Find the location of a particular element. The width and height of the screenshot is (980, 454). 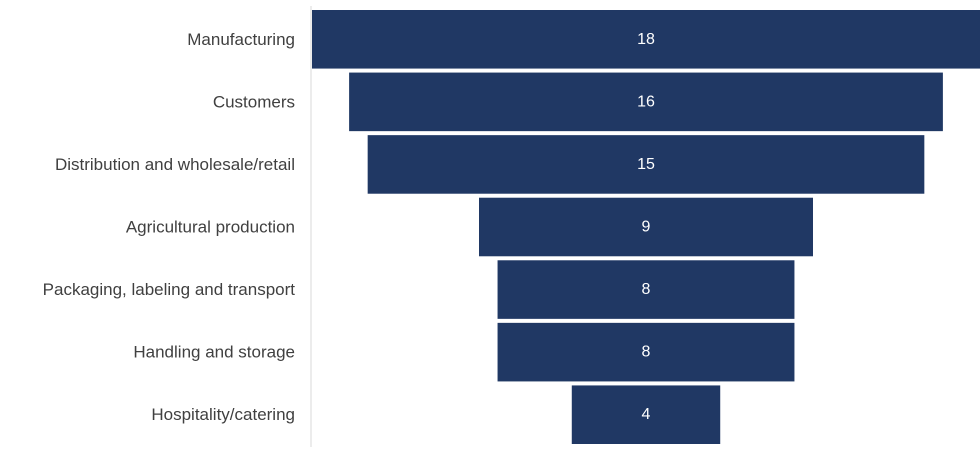

category-label: Agricultural production is located at coordinates (210, 227).